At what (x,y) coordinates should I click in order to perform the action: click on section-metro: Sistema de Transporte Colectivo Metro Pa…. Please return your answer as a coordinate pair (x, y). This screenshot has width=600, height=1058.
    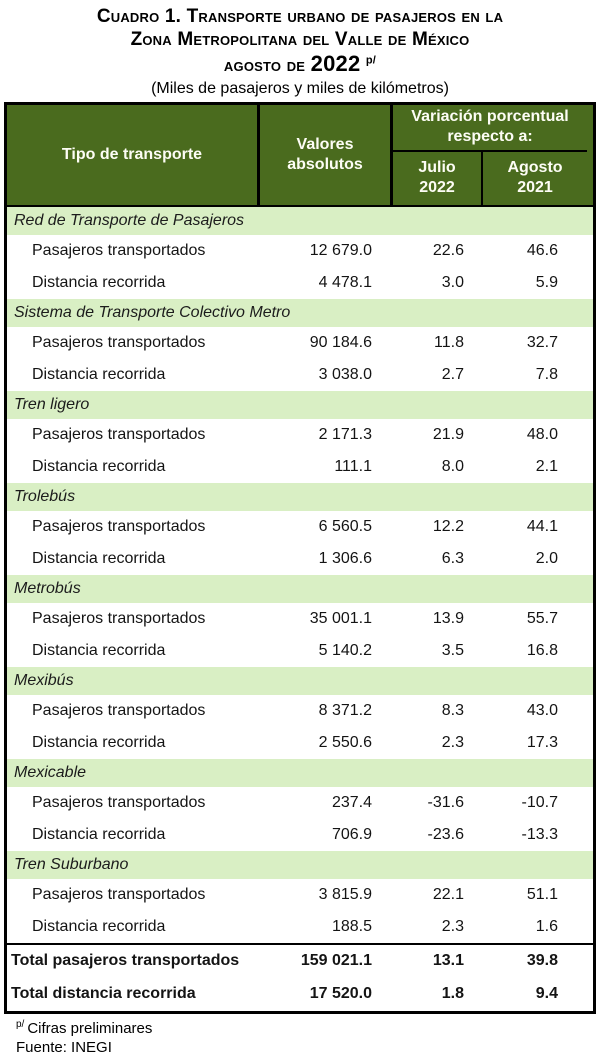
    Looking at the image, I should click on (300, 344).